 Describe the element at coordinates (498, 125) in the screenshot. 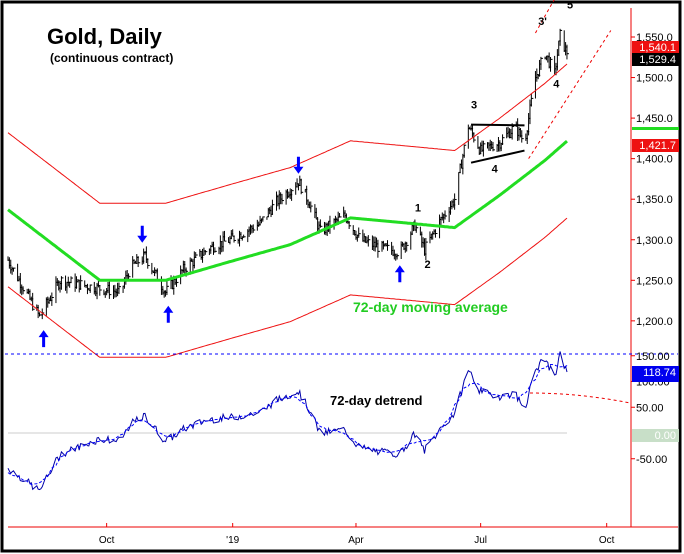

I see `triangle-upper-line` at that location.